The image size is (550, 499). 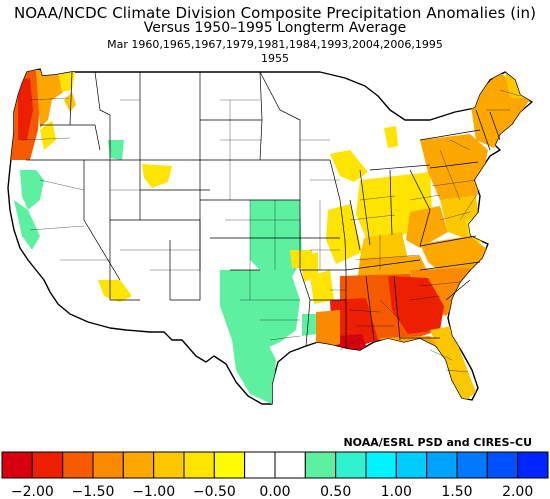 I want to click on color-scale-legend: −2.00 −1.50 −1.00 −0.50 0.00 0.50 1.00 1.50 2.00, so click(x=275, y=475).